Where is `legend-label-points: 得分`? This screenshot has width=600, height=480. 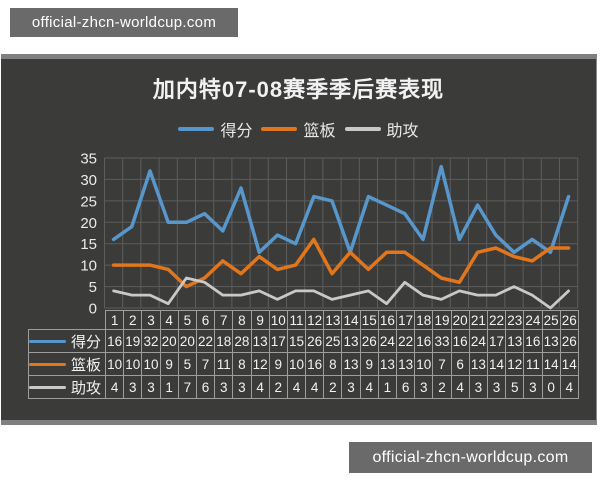
legend-label-points: 得分 is located at coordinates (236, 131).